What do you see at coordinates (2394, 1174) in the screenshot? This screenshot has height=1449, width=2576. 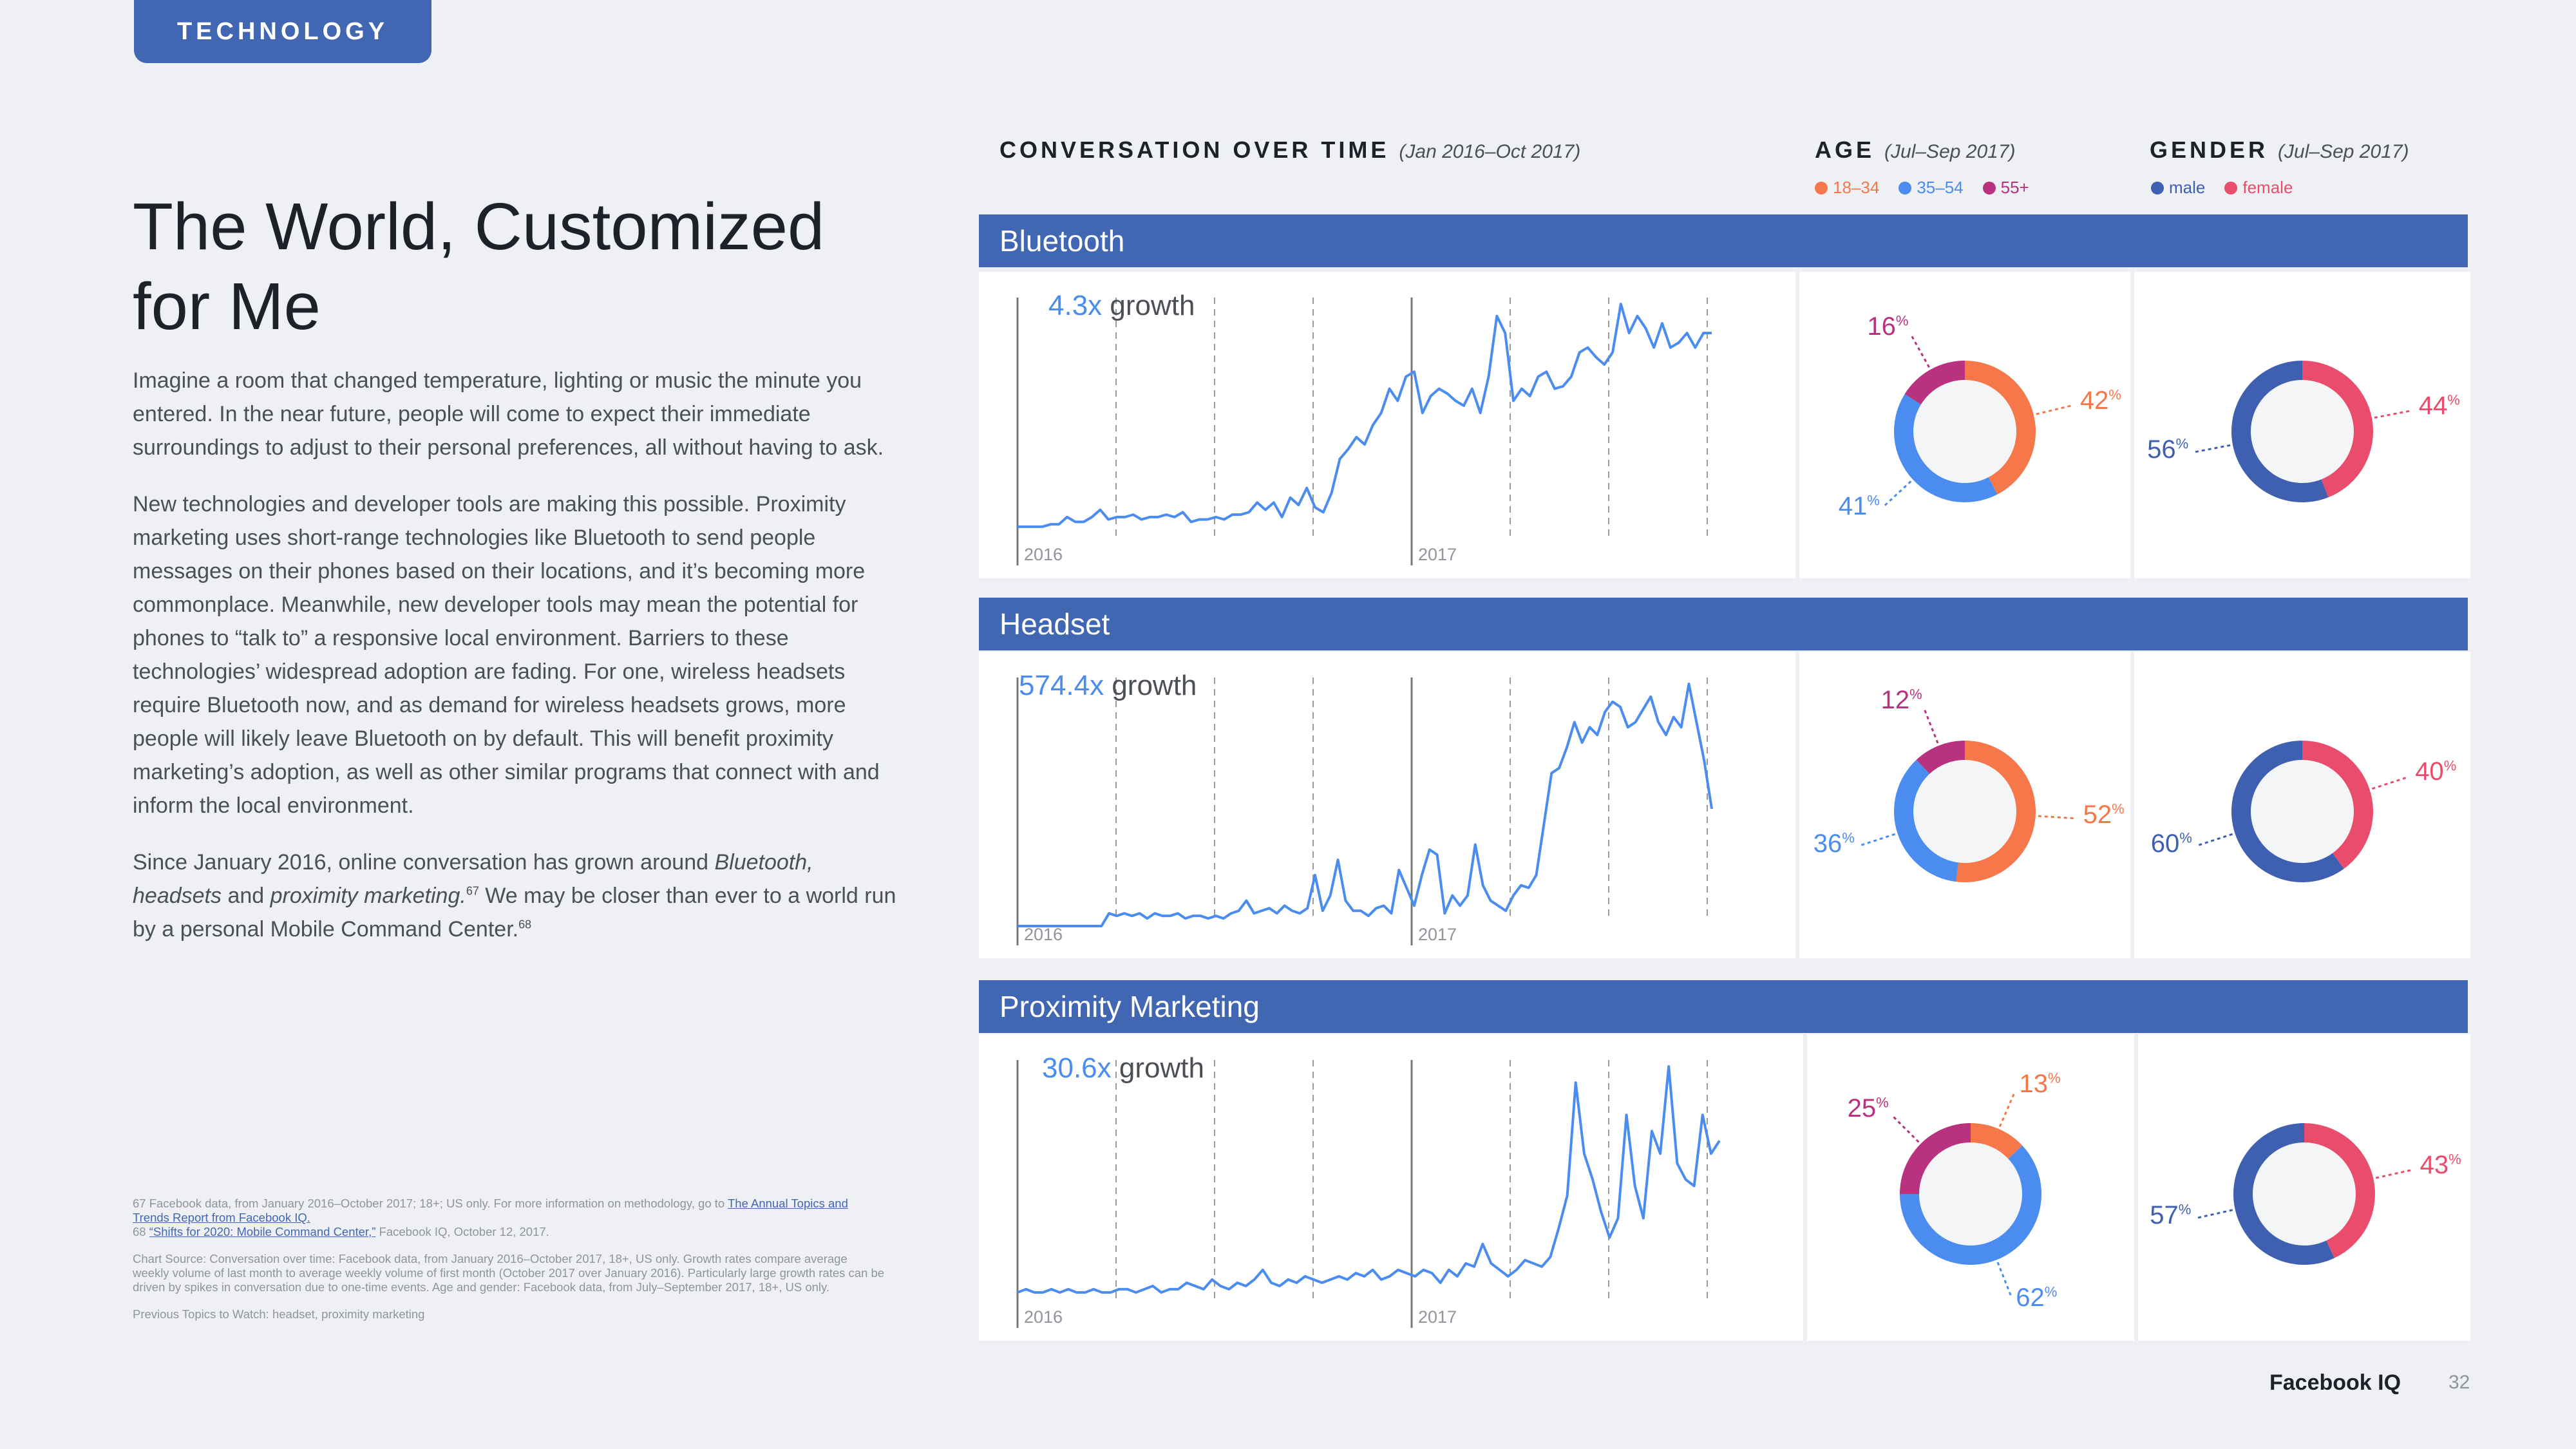 I see `gender-proximity-marketing-leader-female` at bounding box center [2394, 1174].